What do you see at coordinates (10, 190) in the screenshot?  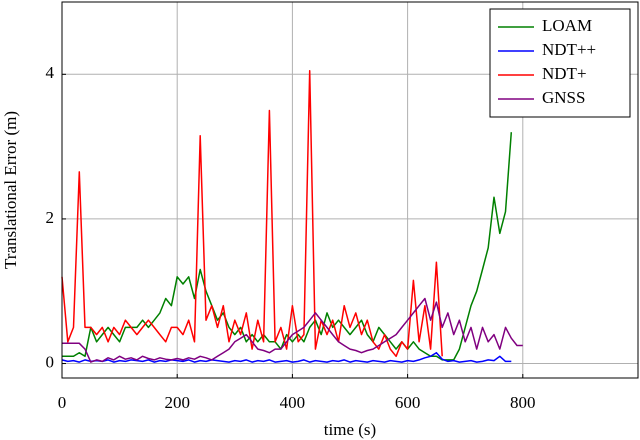 I see `y-axis-label: Translational Error (m)` at bounding box center [10, 190].